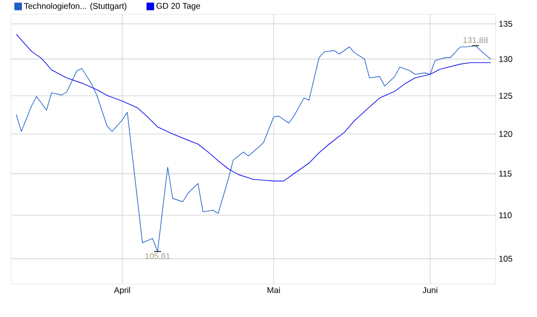 The image size is (537, 317). What do you see at coordinates (505, 173) in the screenshot?
I see `y-tick-label: 115` at bounding box center [505, 173].